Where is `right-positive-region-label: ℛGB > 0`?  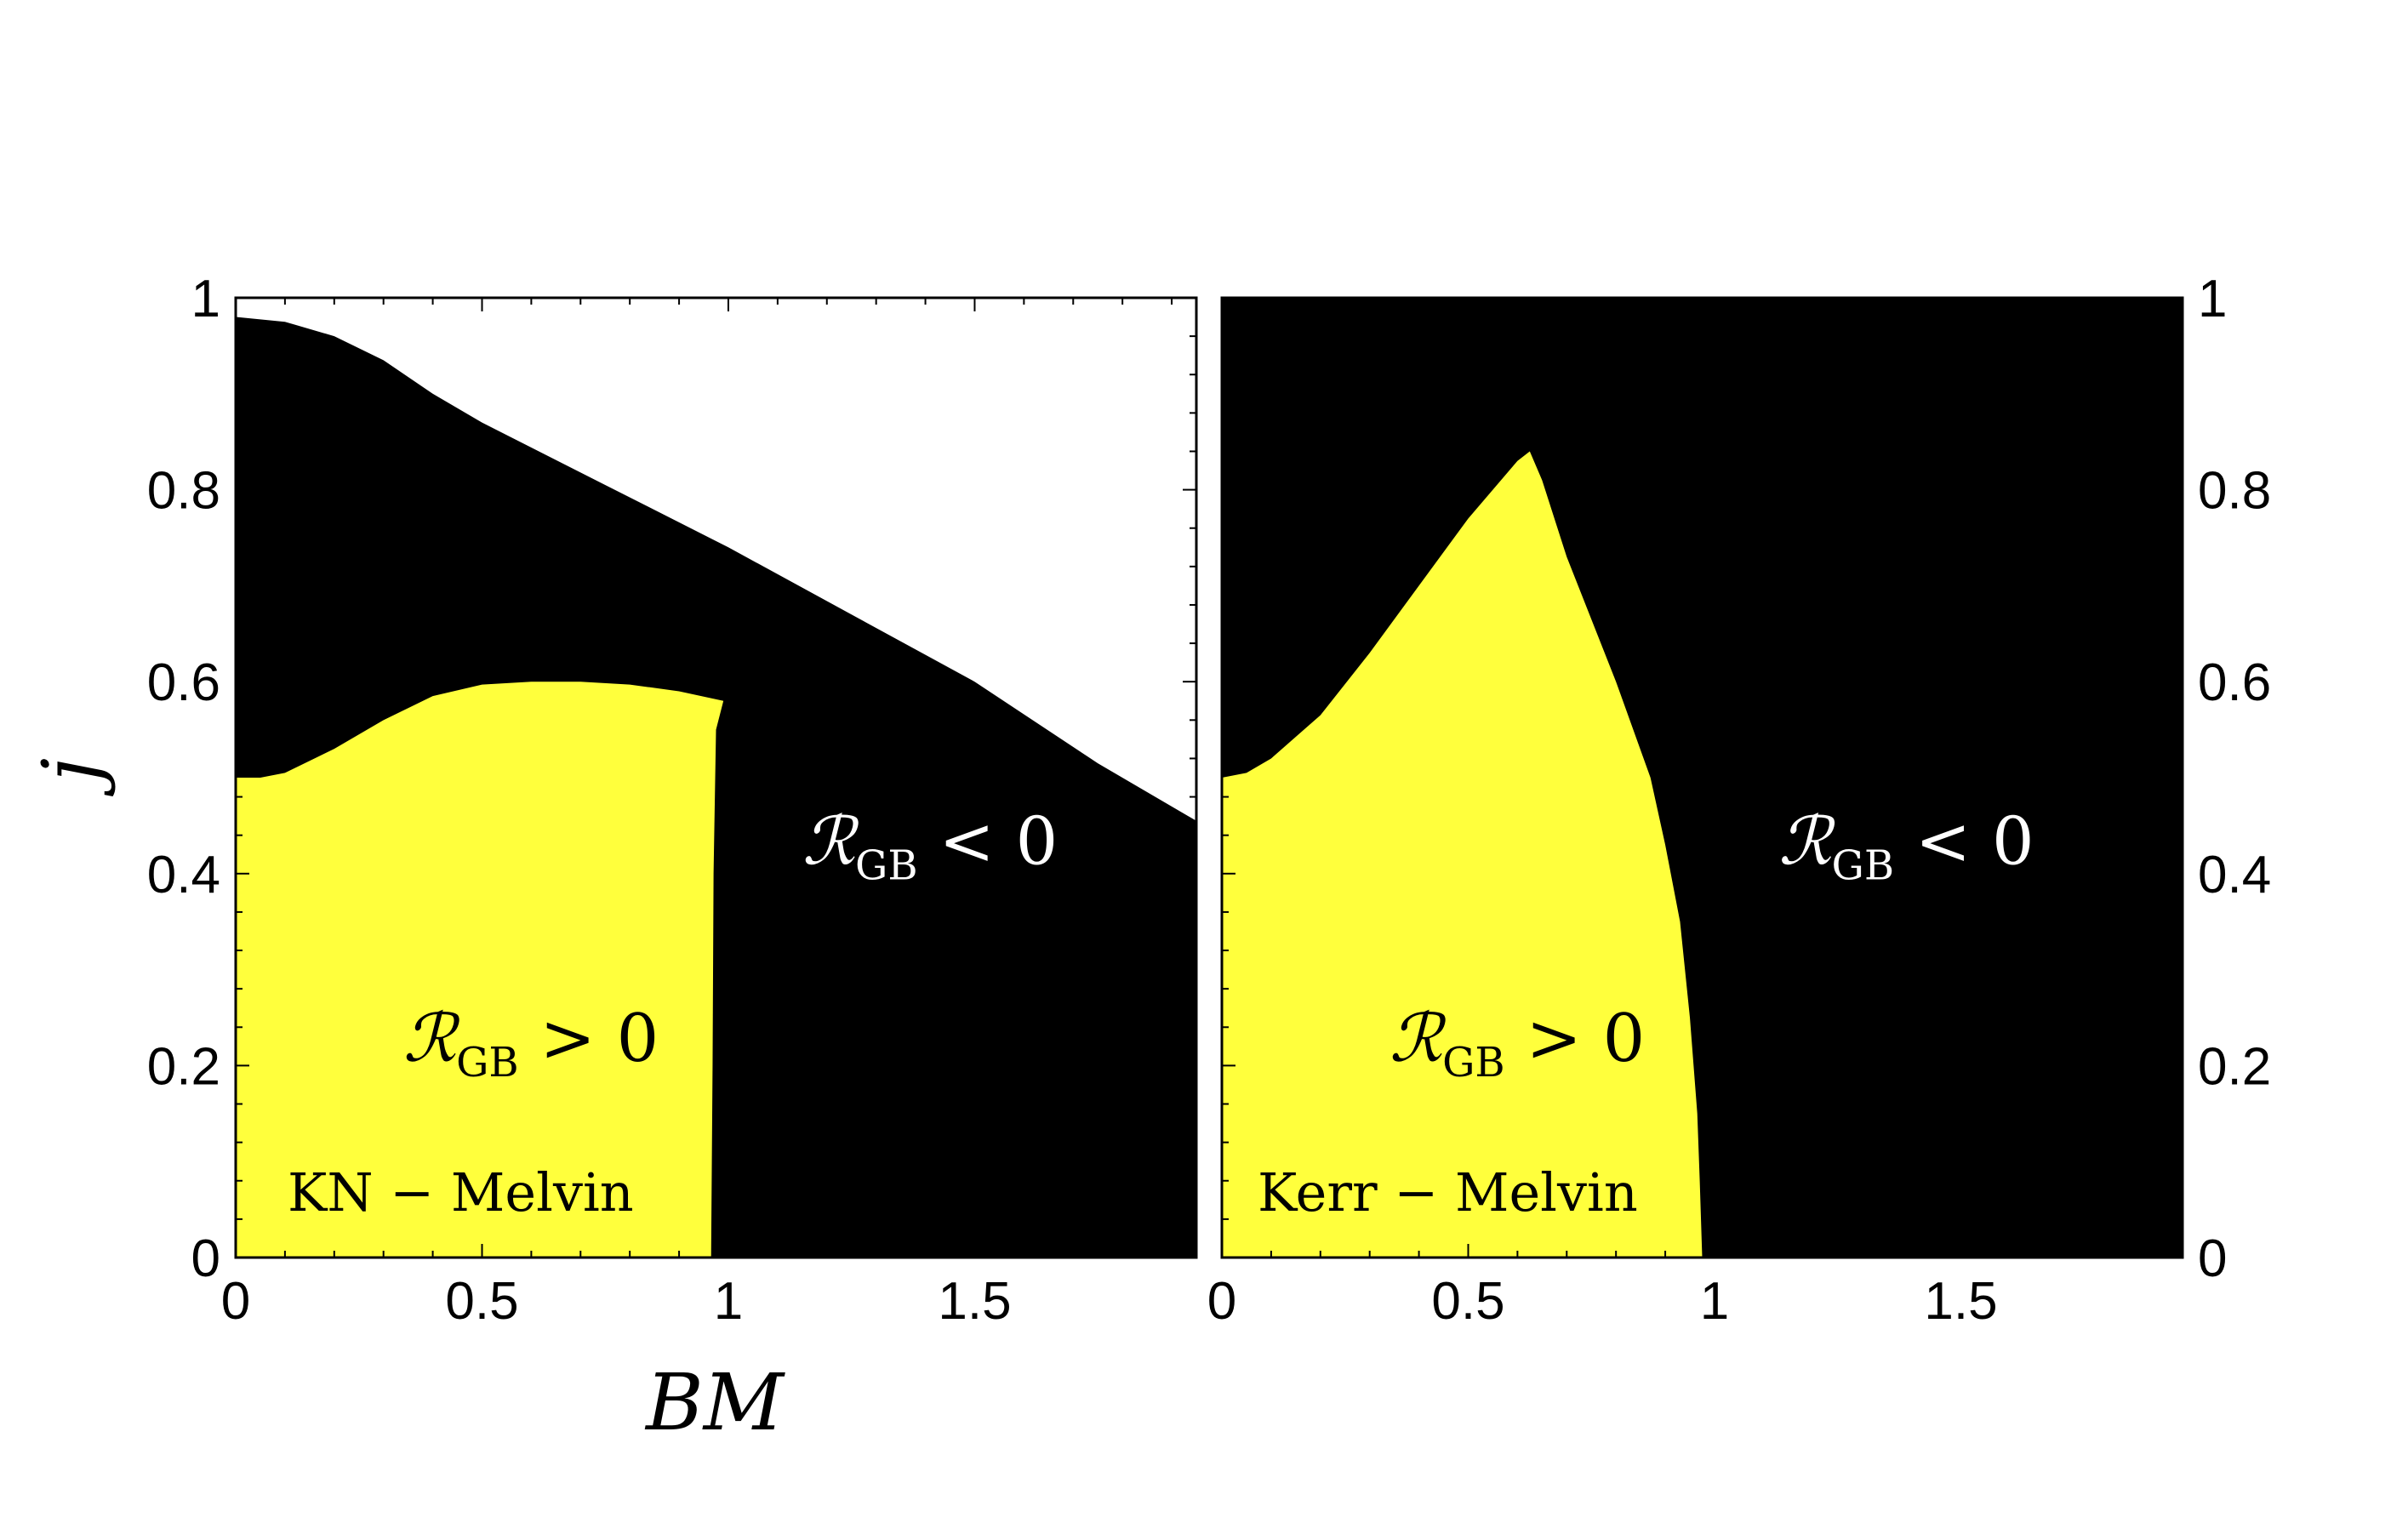
right-positive-region-label: ℛGB > 0 is located at coordinates (1518, 1044).